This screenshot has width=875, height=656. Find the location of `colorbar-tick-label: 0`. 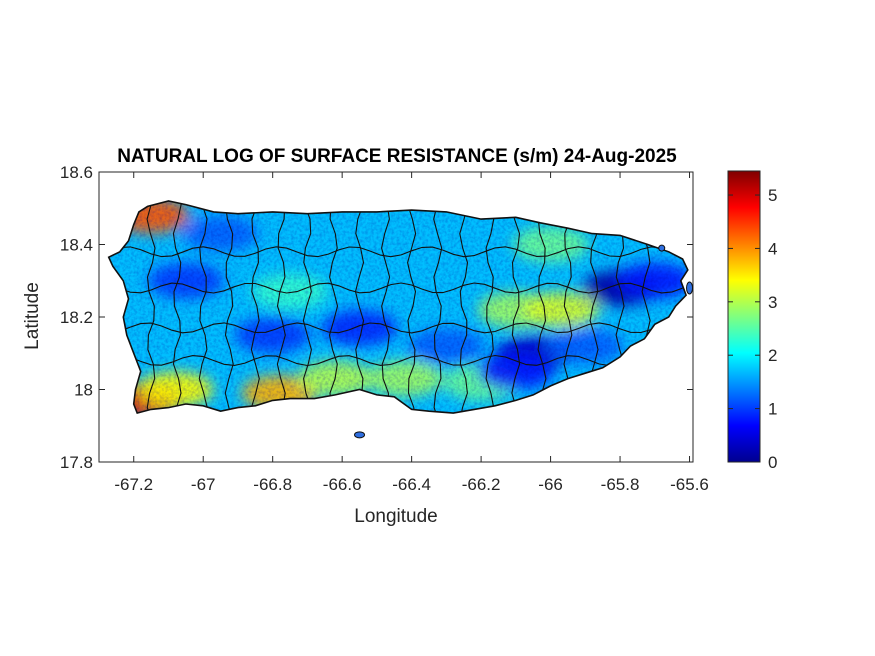

colorbar-tick-label: 0 is located at coordinates (772, 462).